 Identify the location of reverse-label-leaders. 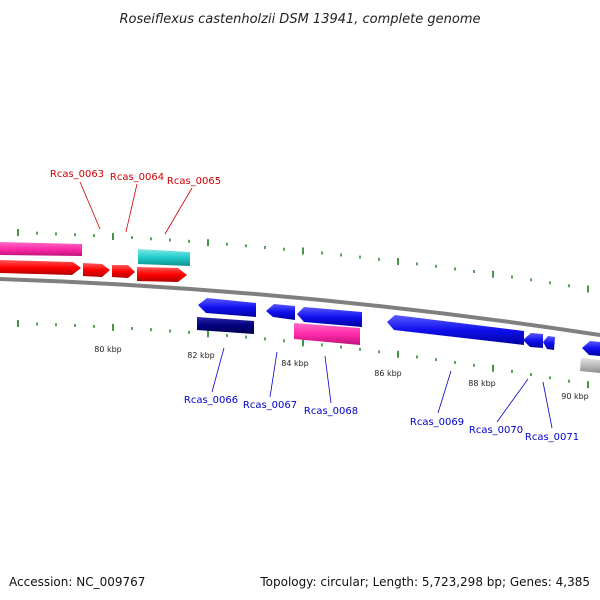
(382, 388).